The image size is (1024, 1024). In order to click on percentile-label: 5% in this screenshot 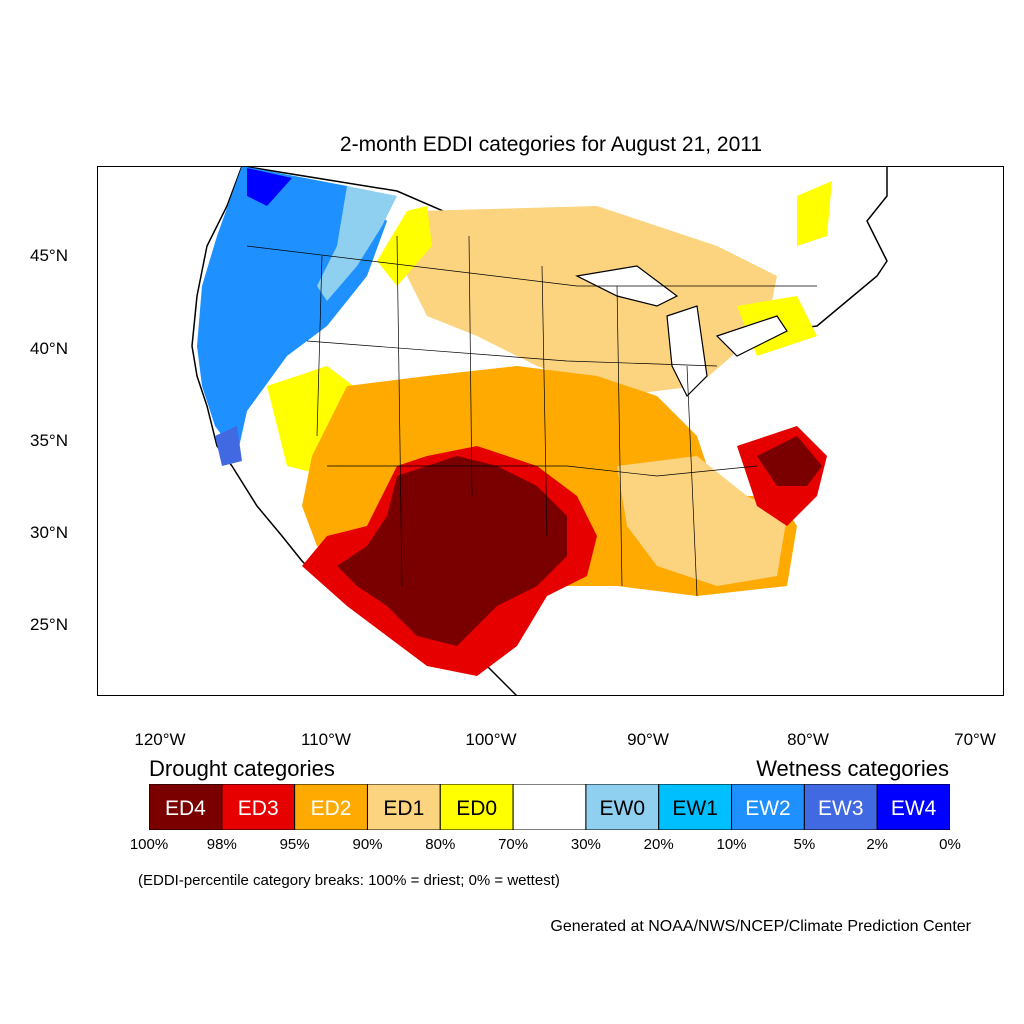, I will do `click(804, 844)`.